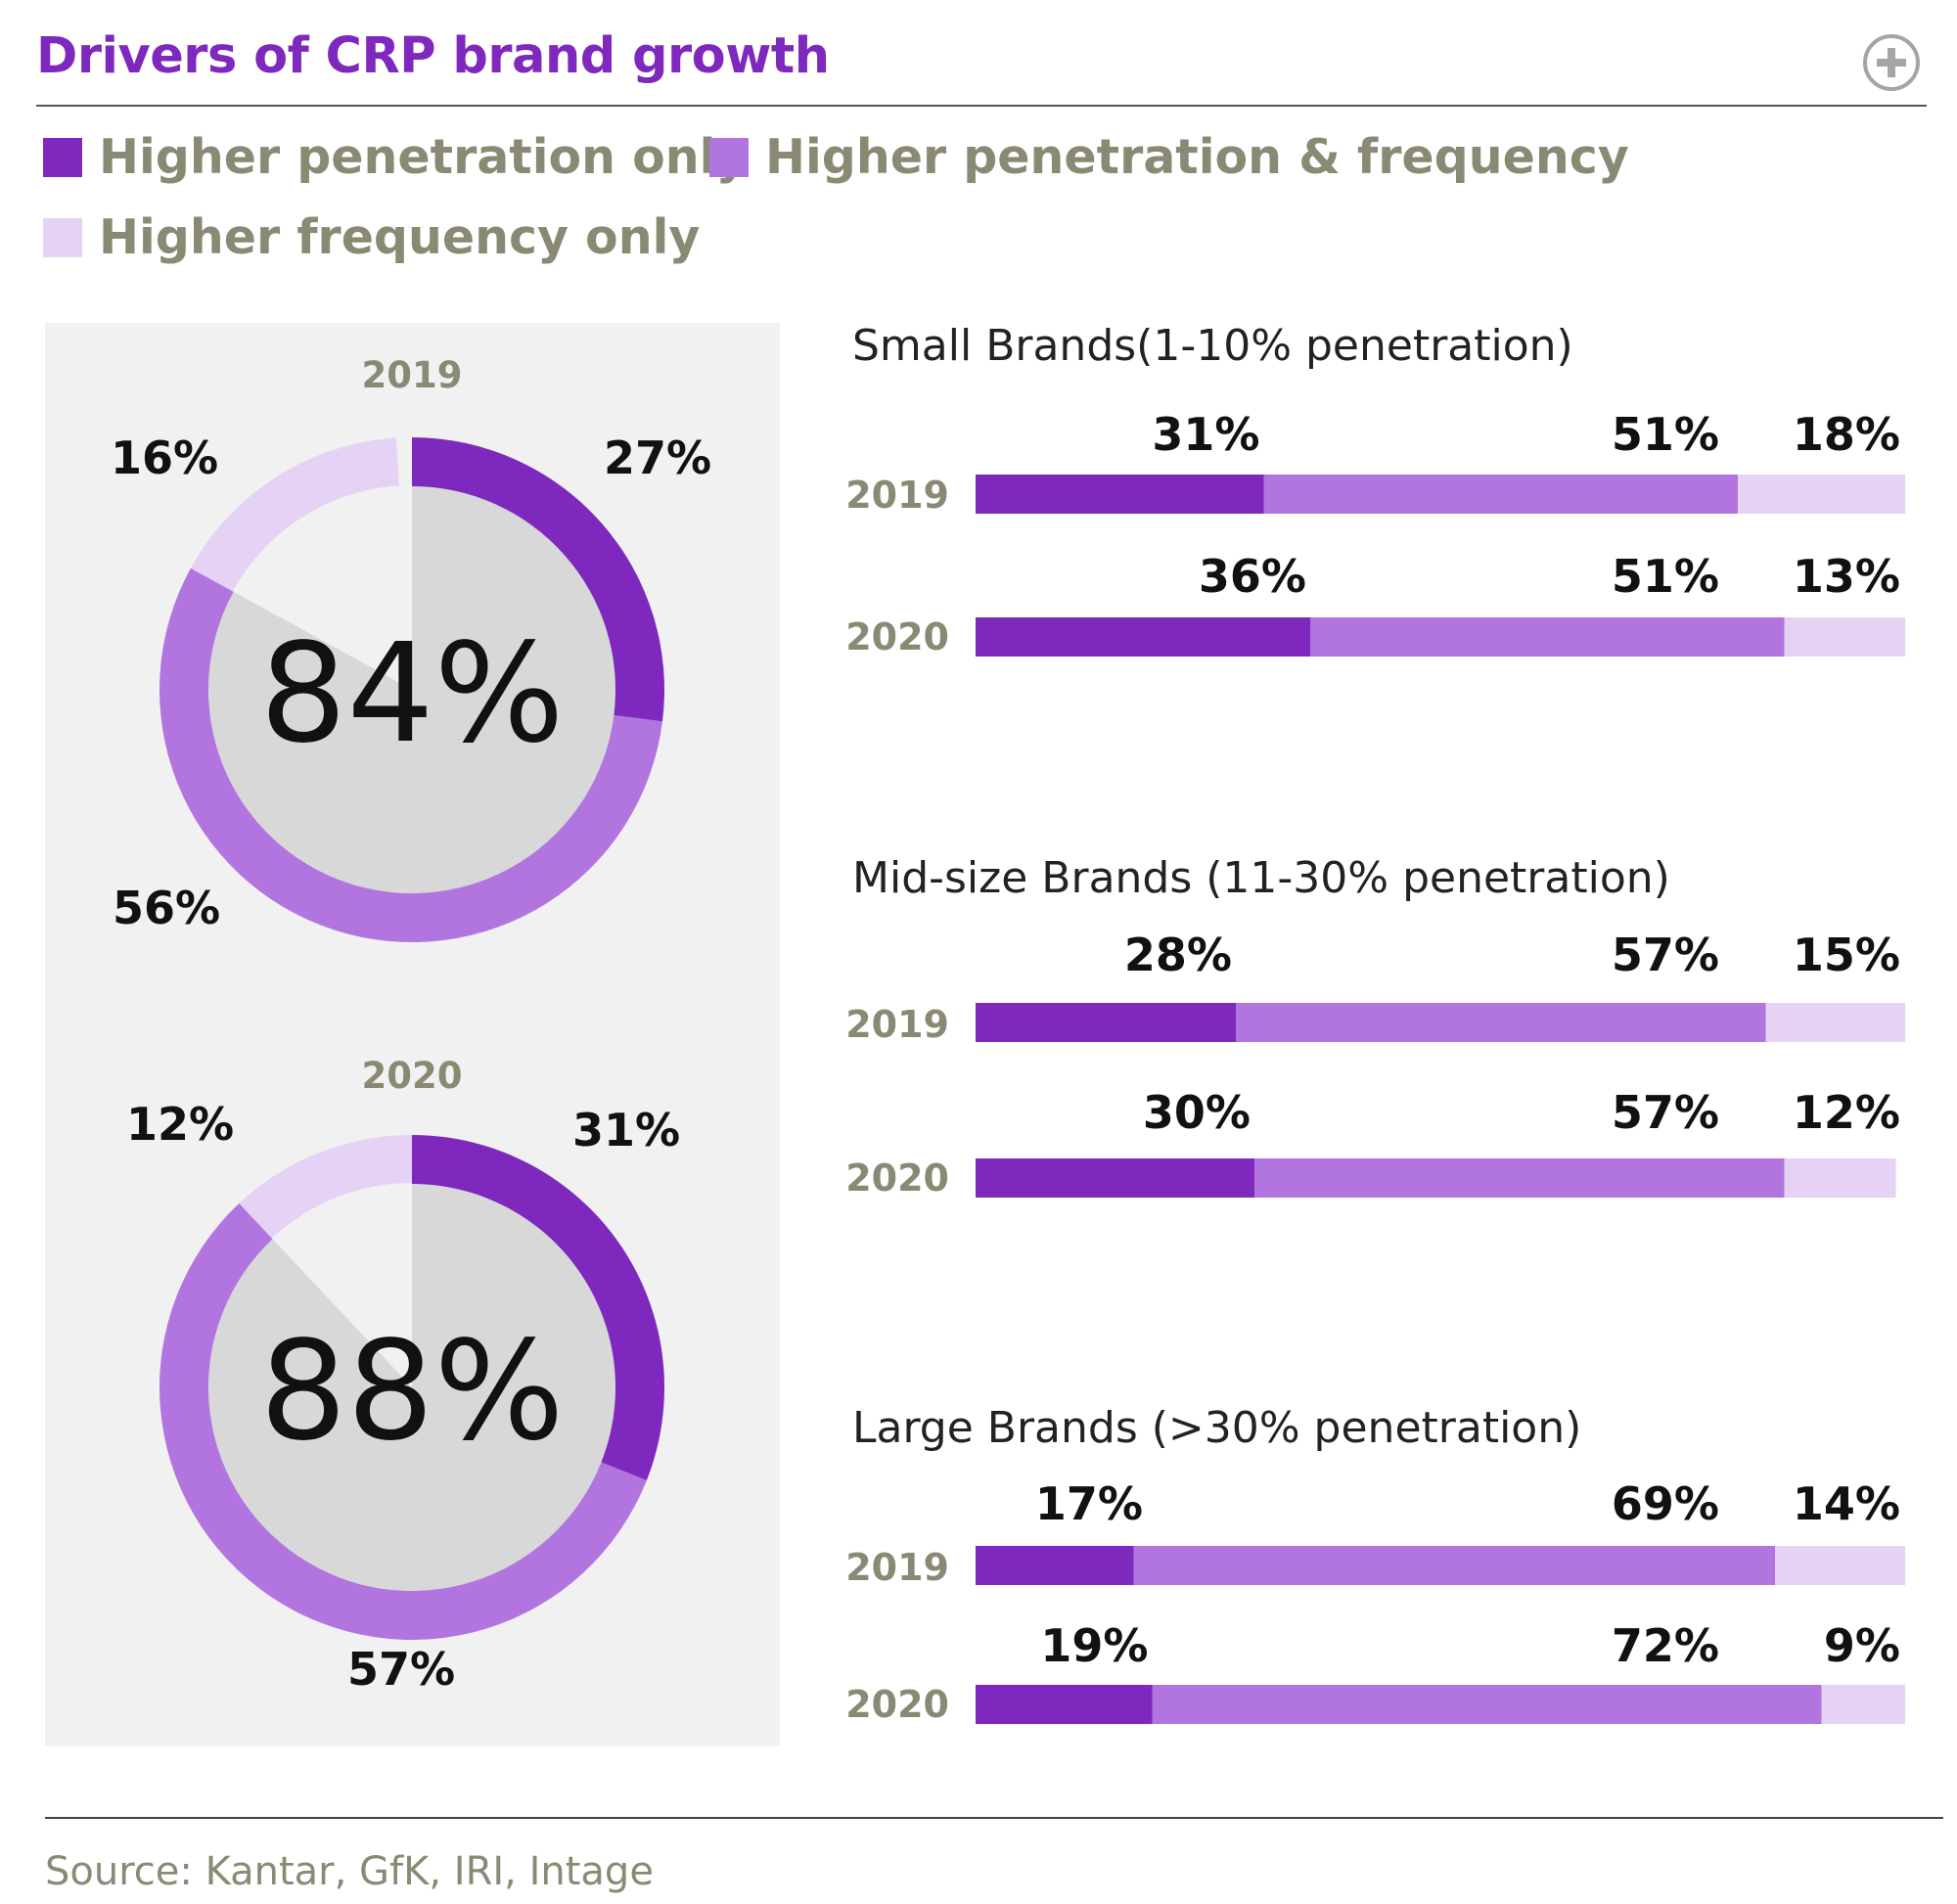 This screenshot has height=1904, width=1957. What do you see at coordinates (982, 106) in the screenshot?
I see `title-divider` at bounding box center [982, 106].